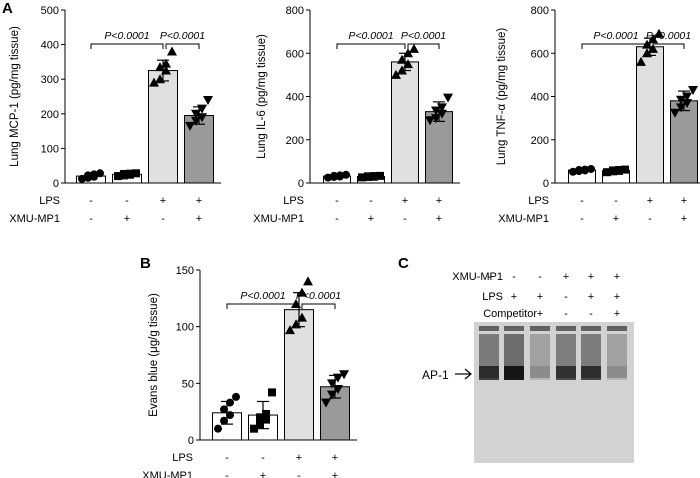  I want to click on y-tick-label: 50, so click(188, 384).